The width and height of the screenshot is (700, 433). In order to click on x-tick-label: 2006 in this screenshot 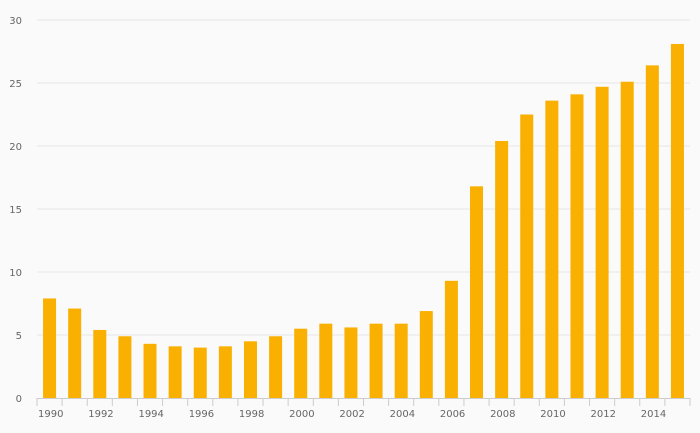, I will do `click(452, 414)`.